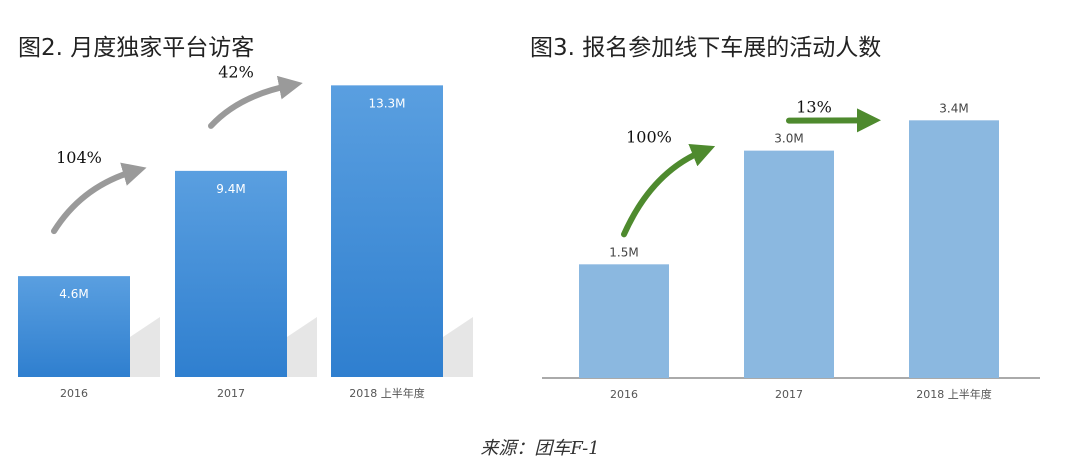 The height and width of the screenshot is (476, 1080). I want to click on bar-data-label: 1.5M, so click(623, 252).